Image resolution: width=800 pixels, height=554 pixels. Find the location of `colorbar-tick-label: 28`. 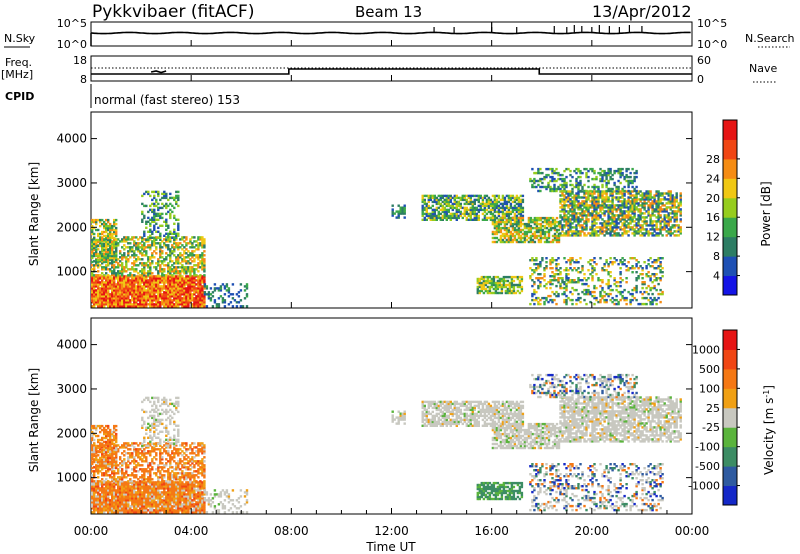

colorbar-tick-label: 28 is located at coordinates (713, 159).